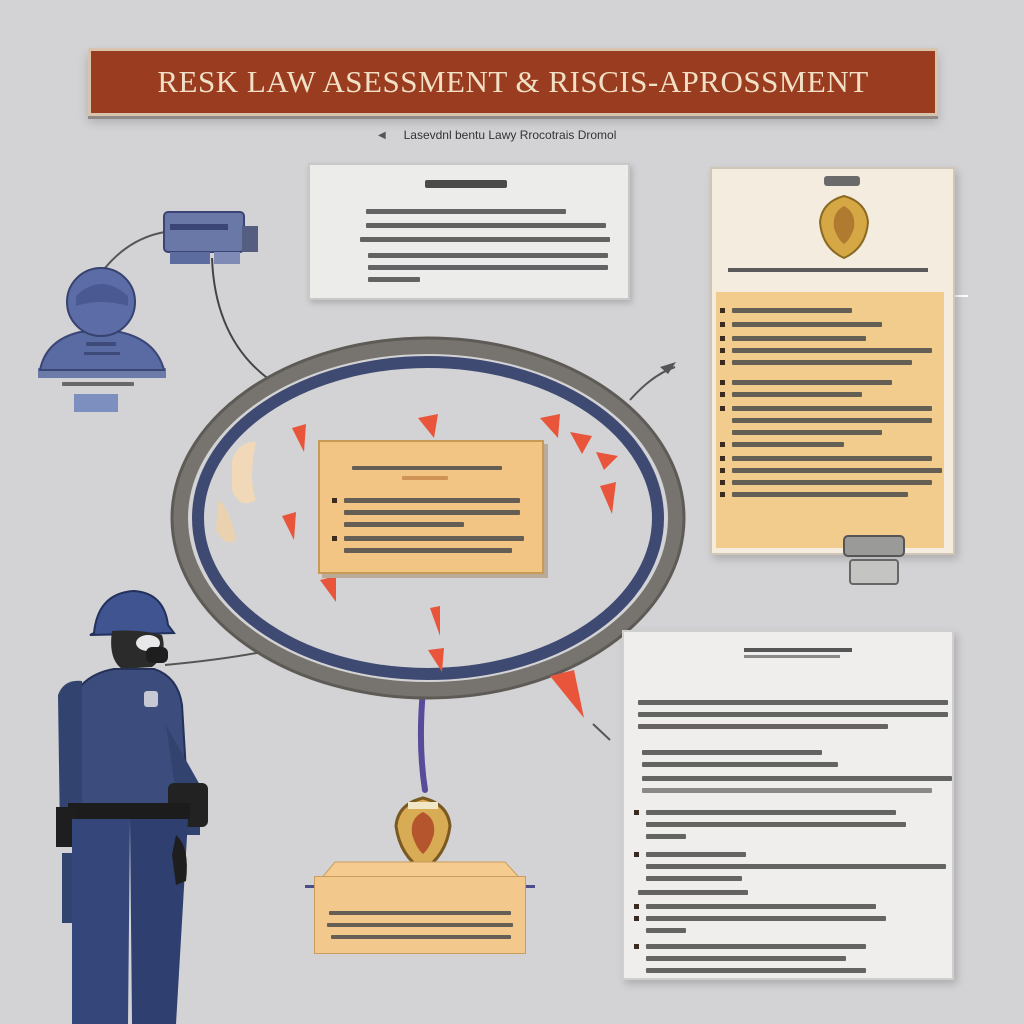 The image size is (1024, 1024). I want to click on crest-emblem-icon, so click(844, 227).